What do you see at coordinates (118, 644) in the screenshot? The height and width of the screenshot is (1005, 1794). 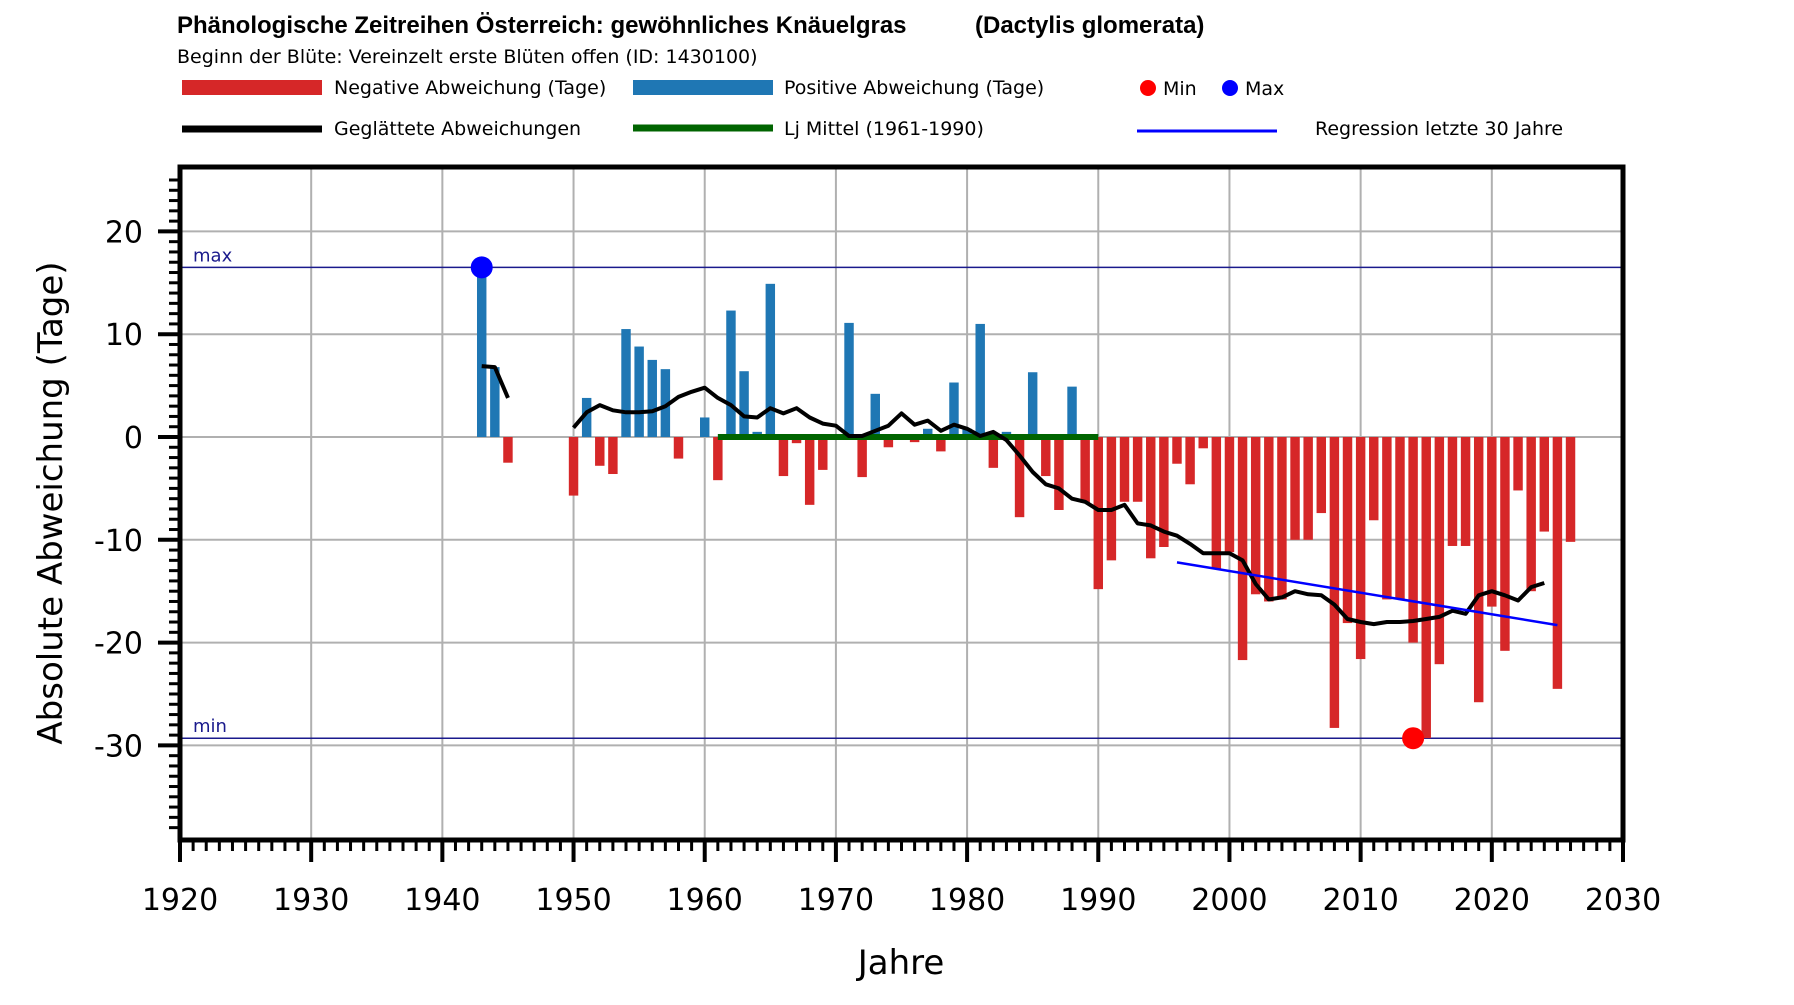 I see `y-tick-label: -20` at bounding box center [118, 644].